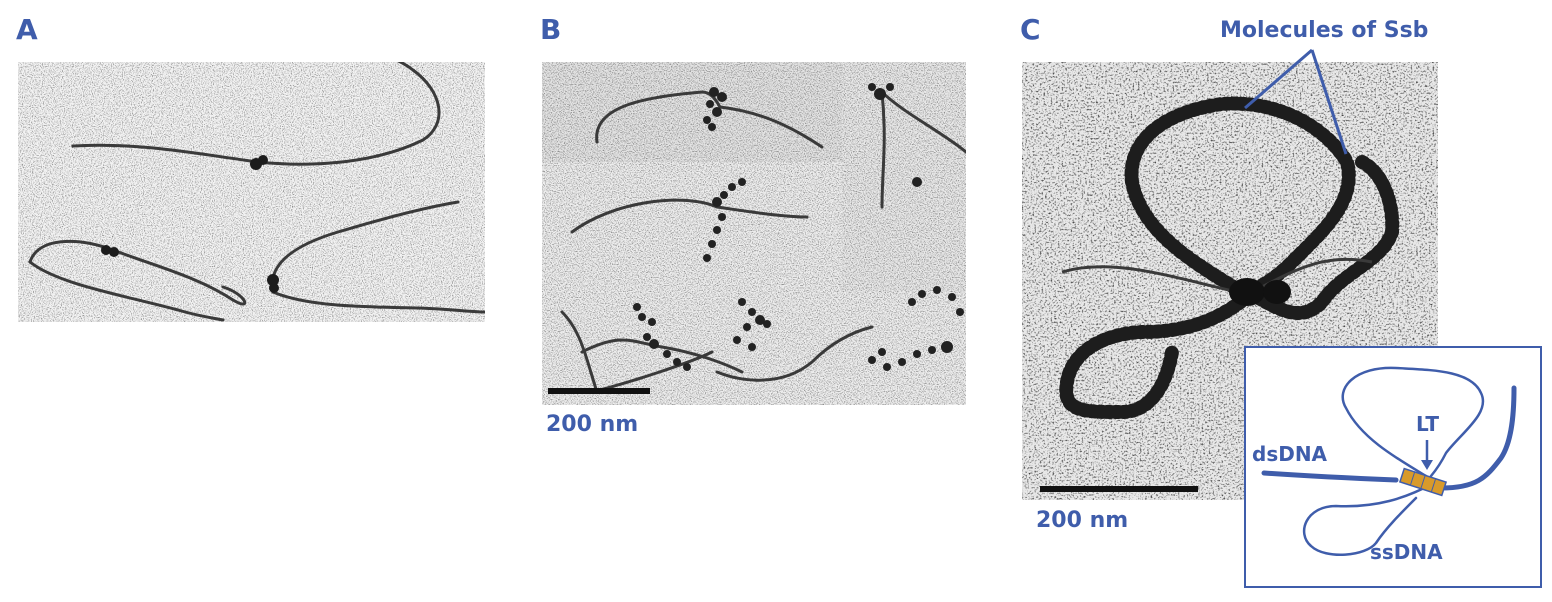 This screenshot has height=602, width=1552. What do you see at coordinates (1423, 482) in the screenshot?
I see `large-t-antigen-helicase` at bounding box center [1423, 482].